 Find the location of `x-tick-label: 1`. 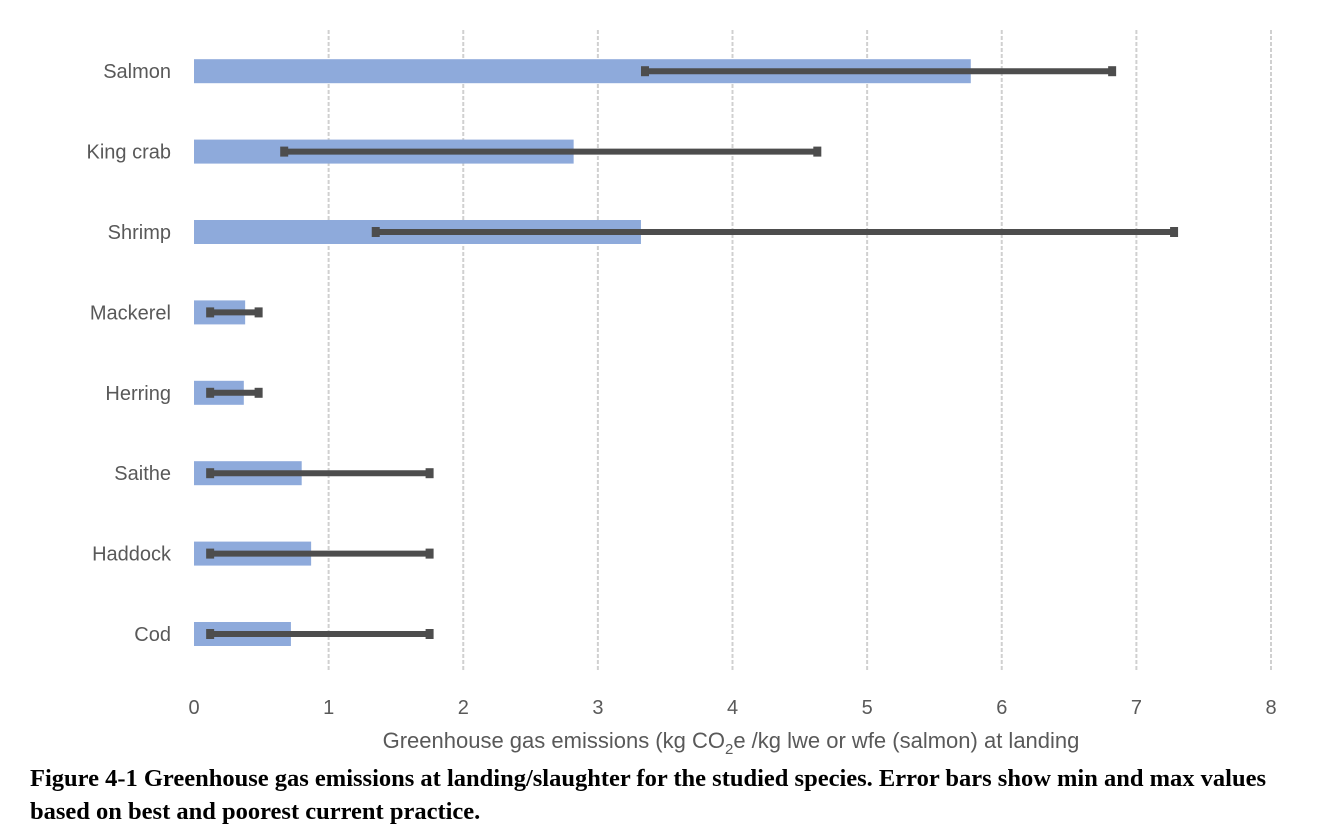

x-tick-label: 1 is located at coordinates (328, 708).